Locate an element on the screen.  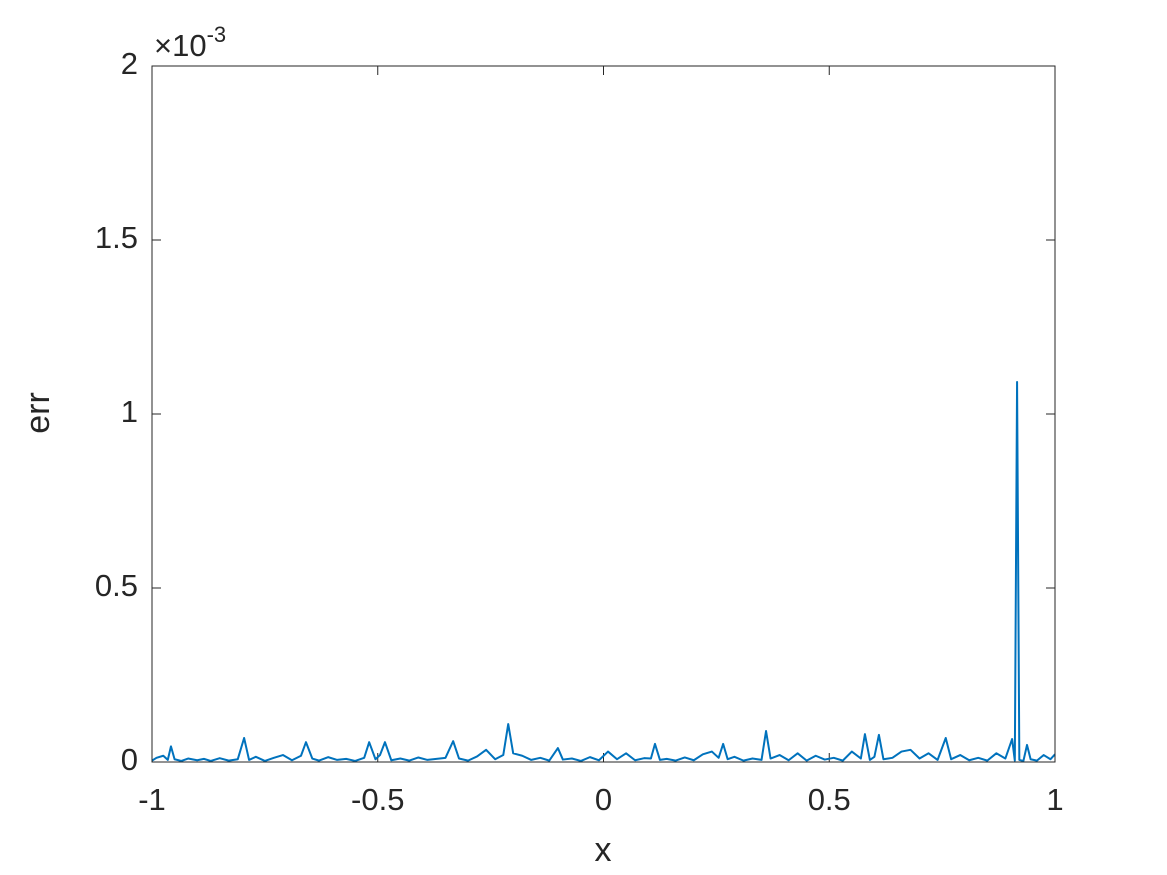
y-tick-label: 1 is located at coordinates (129, 411).